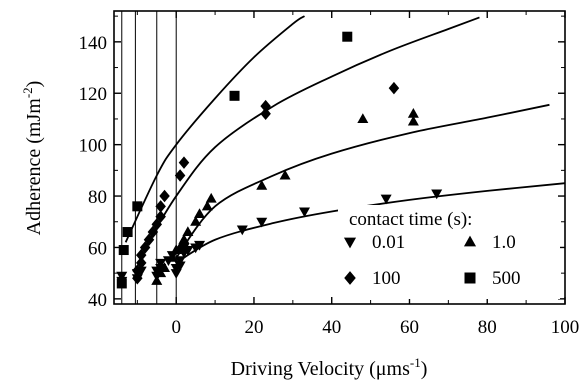 The image size is (581, 388). Describe the element at coordinates (375, 327) in the screenshot. I see `x-tick-labels: 0 20 40 60 80 100` at that location.